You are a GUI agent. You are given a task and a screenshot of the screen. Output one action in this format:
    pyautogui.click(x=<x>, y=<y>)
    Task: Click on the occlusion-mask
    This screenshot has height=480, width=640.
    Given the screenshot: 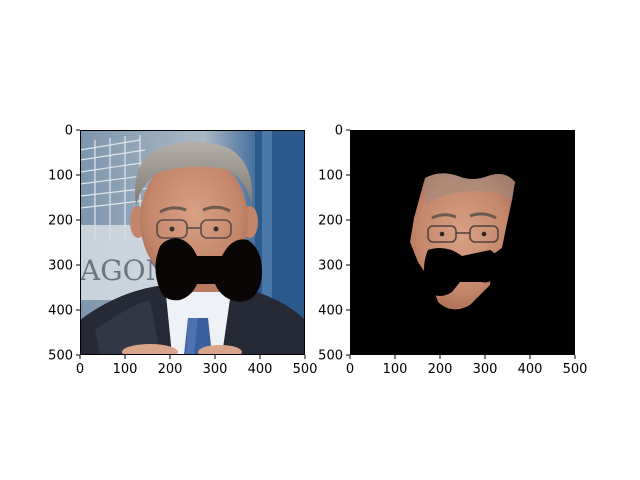 What is the action you would take?
    pyautogui.click(x=209, y=270)
    